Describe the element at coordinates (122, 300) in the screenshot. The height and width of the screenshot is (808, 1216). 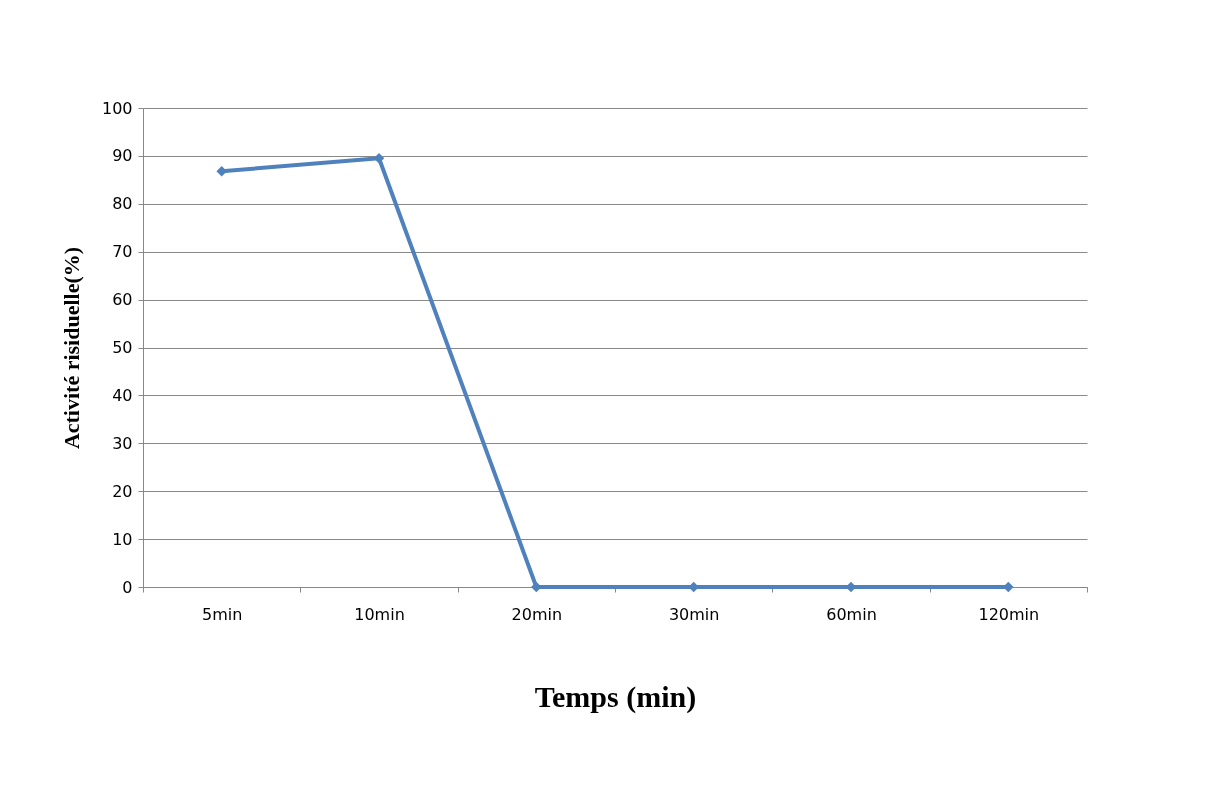
I see `y-tick-label: 60` at that location.